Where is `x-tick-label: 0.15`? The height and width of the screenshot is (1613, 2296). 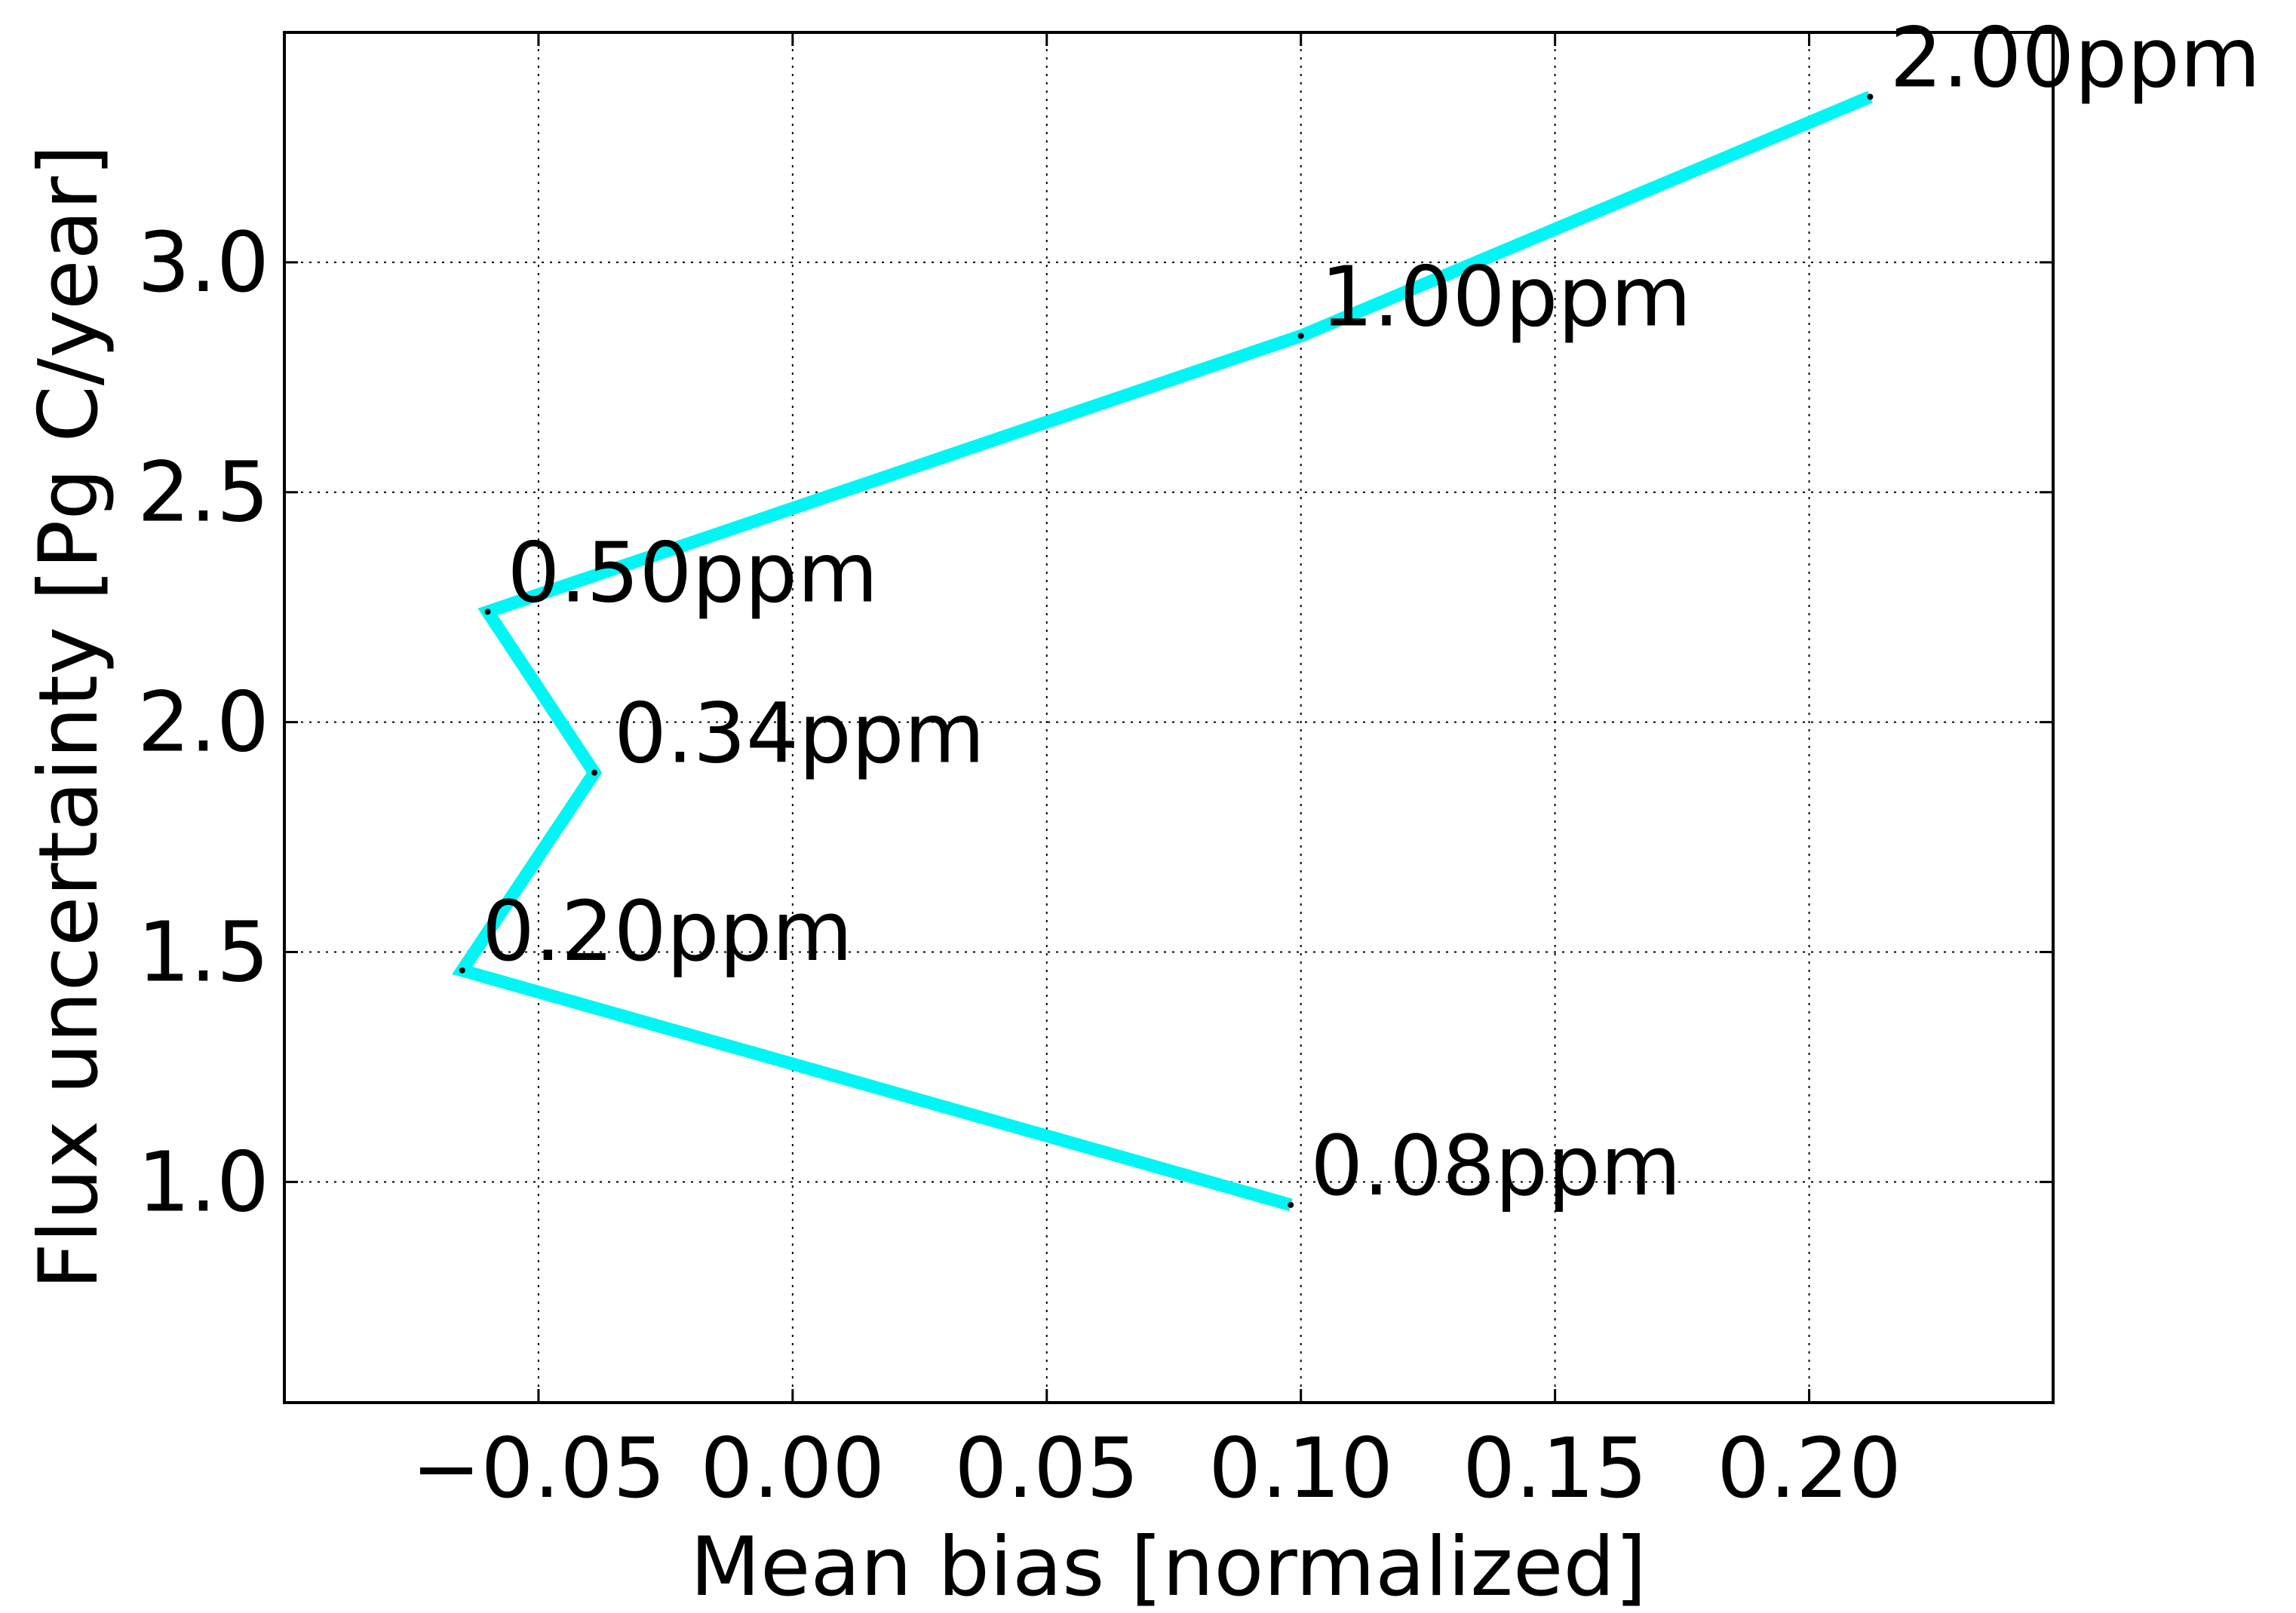
x-tick-label: 0.15 is located at coordinates (1555, 1468).